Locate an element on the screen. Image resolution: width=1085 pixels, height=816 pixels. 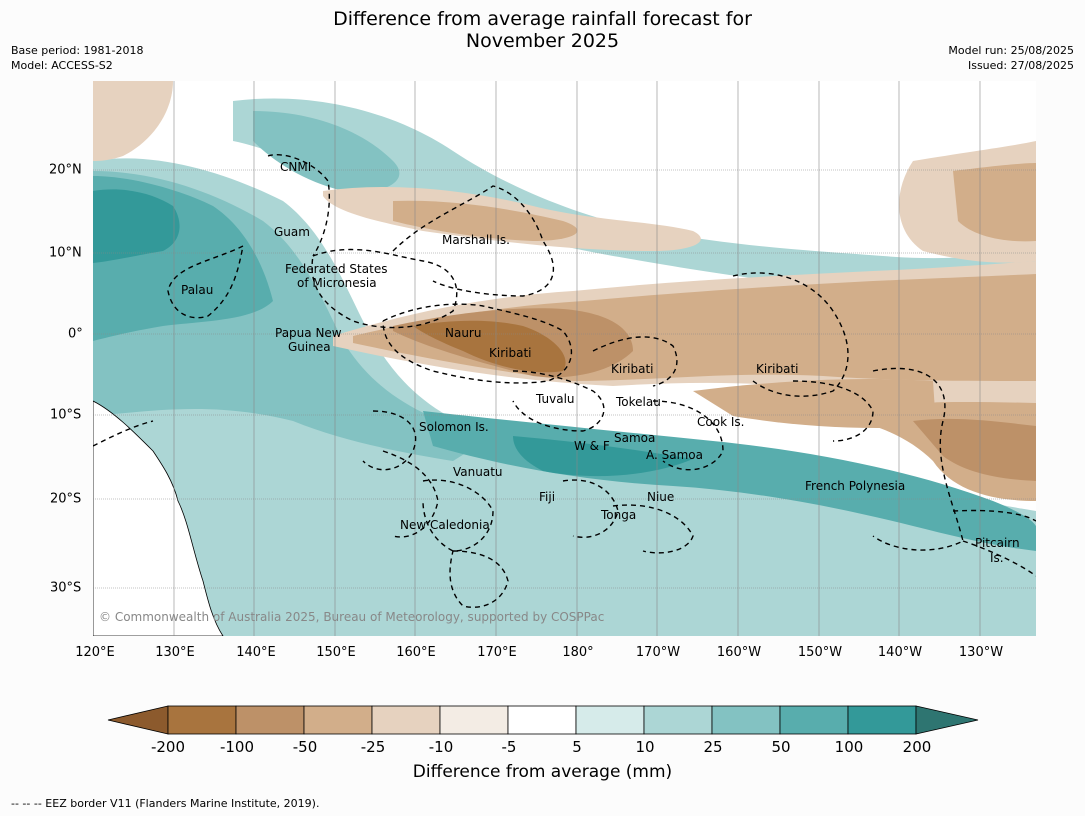
colorbar-extend-low is located at coordinates (138, 720).